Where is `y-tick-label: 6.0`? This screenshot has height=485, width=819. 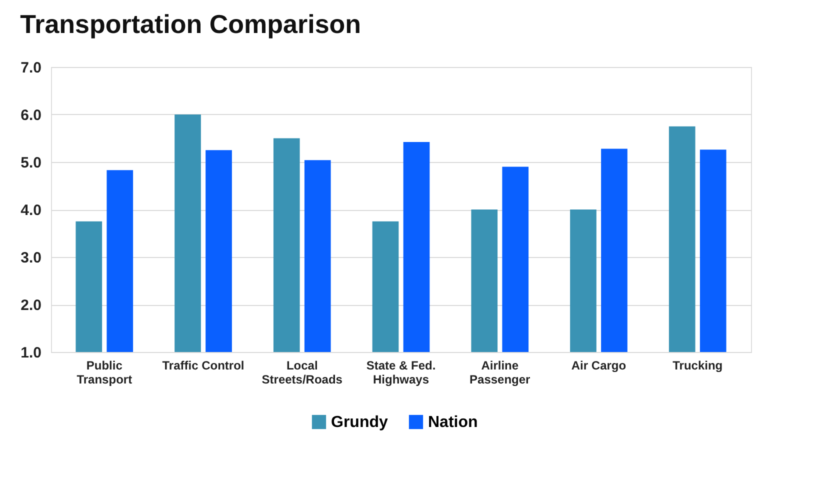 y-tick-label: 6.0 is located at coordinates (31, 115).